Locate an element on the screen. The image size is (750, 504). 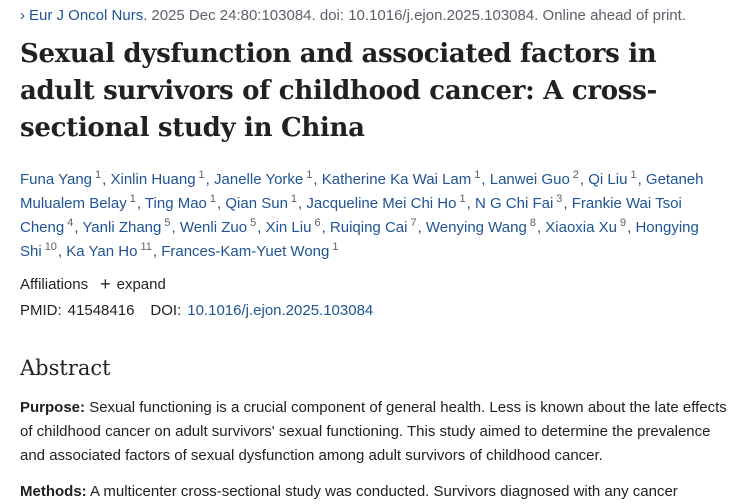
affiliation-number: 10 is located at coordinates (50, 247).